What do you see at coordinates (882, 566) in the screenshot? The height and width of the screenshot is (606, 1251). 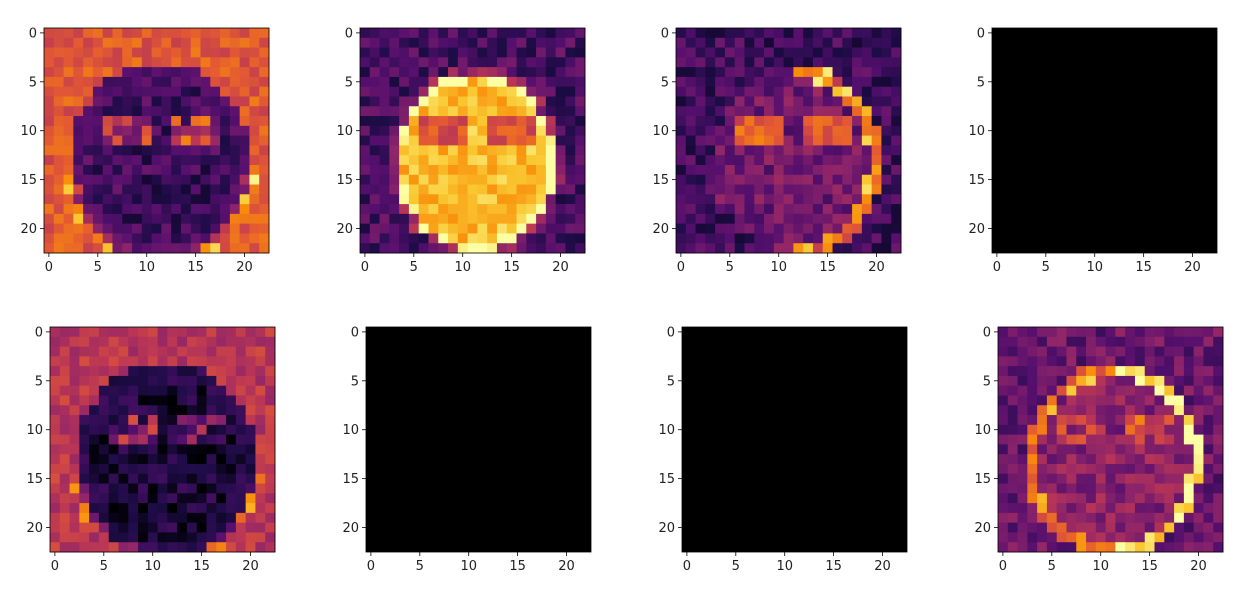 I see `x-tick-label: 20` at bounding box center [882, 566].